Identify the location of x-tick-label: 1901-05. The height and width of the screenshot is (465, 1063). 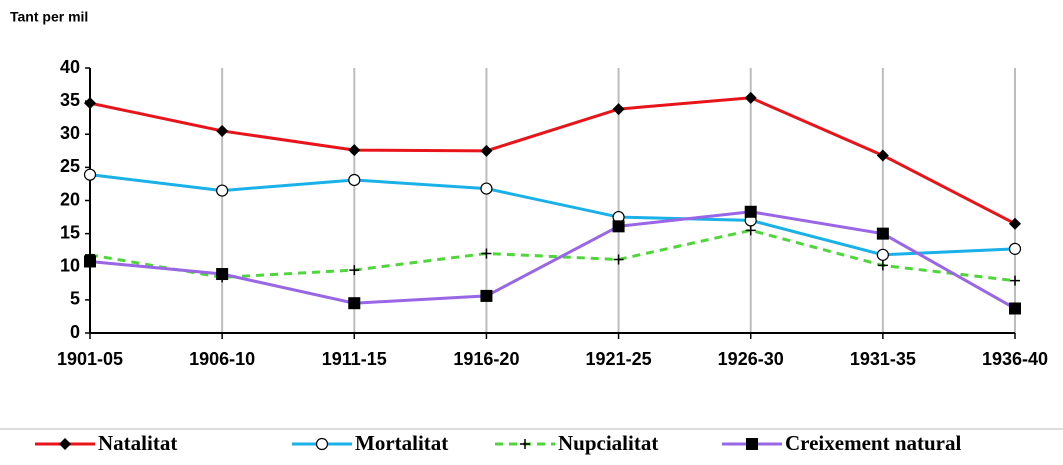
(90, 359).